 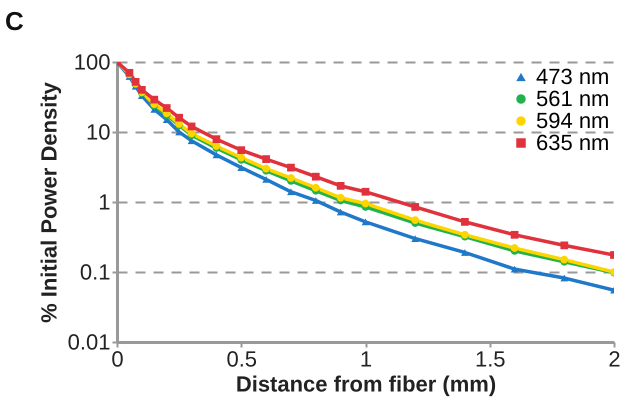 What do you see at coordinates (242, 359) in the screenshot?
I see `x-tick-label: 0.5` at bounding box center [242, 359].